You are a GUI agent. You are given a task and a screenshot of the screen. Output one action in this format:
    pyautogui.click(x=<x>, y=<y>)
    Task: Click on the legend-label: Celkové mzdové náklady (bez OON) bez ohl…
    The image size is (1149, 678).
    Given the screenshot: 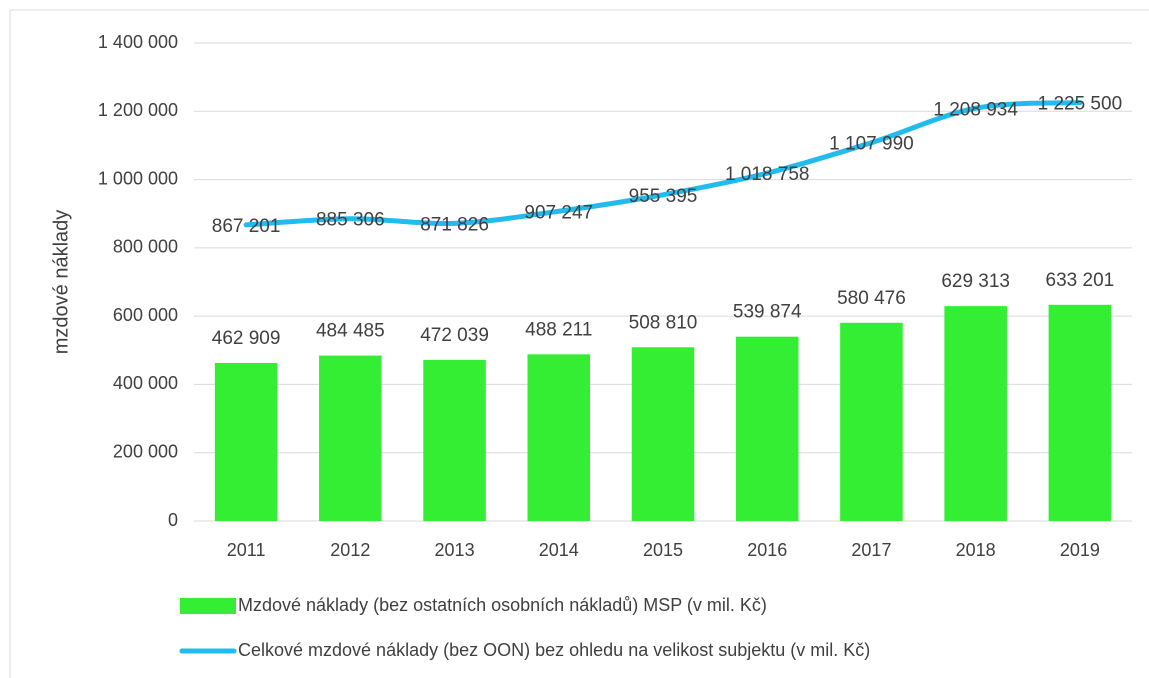 What is the action you would take?
    pyautogui.click(x=554, y=650)
    